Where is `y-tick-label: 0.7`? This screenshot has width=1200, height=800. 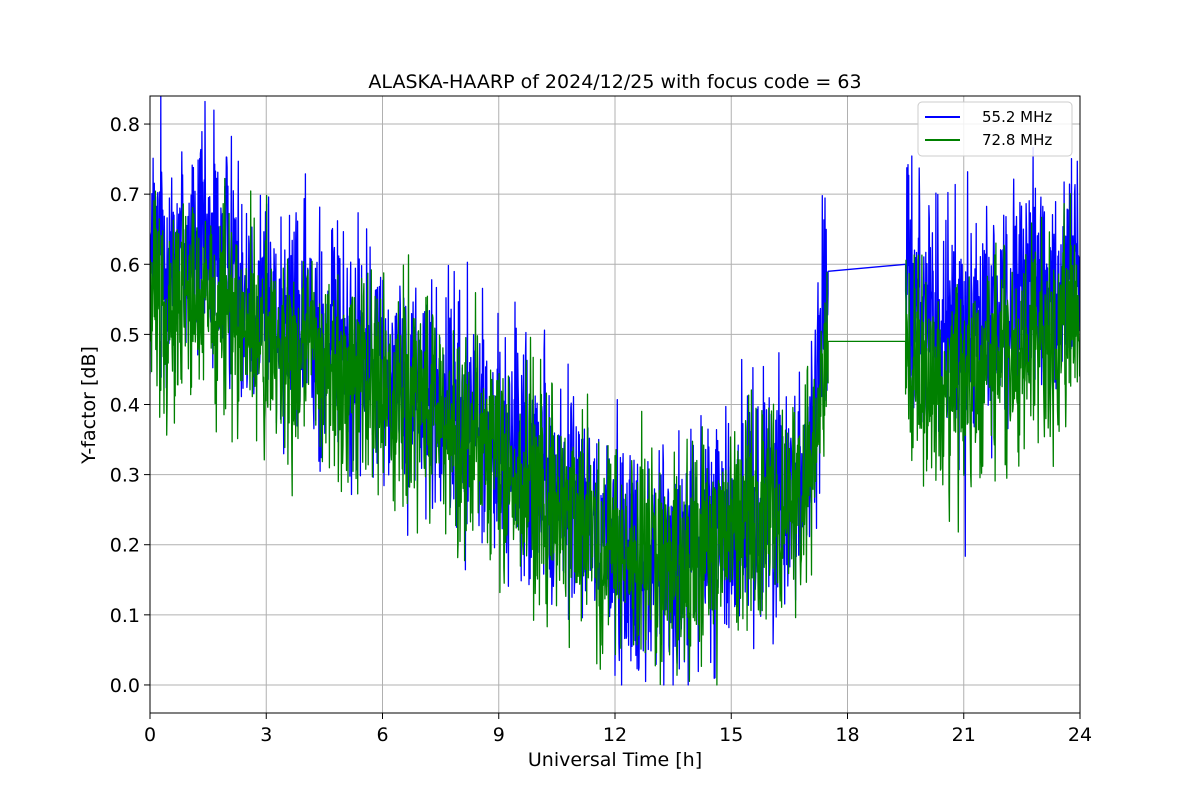
y-tick-label: 0.7 is located at coordinates (125, 195).